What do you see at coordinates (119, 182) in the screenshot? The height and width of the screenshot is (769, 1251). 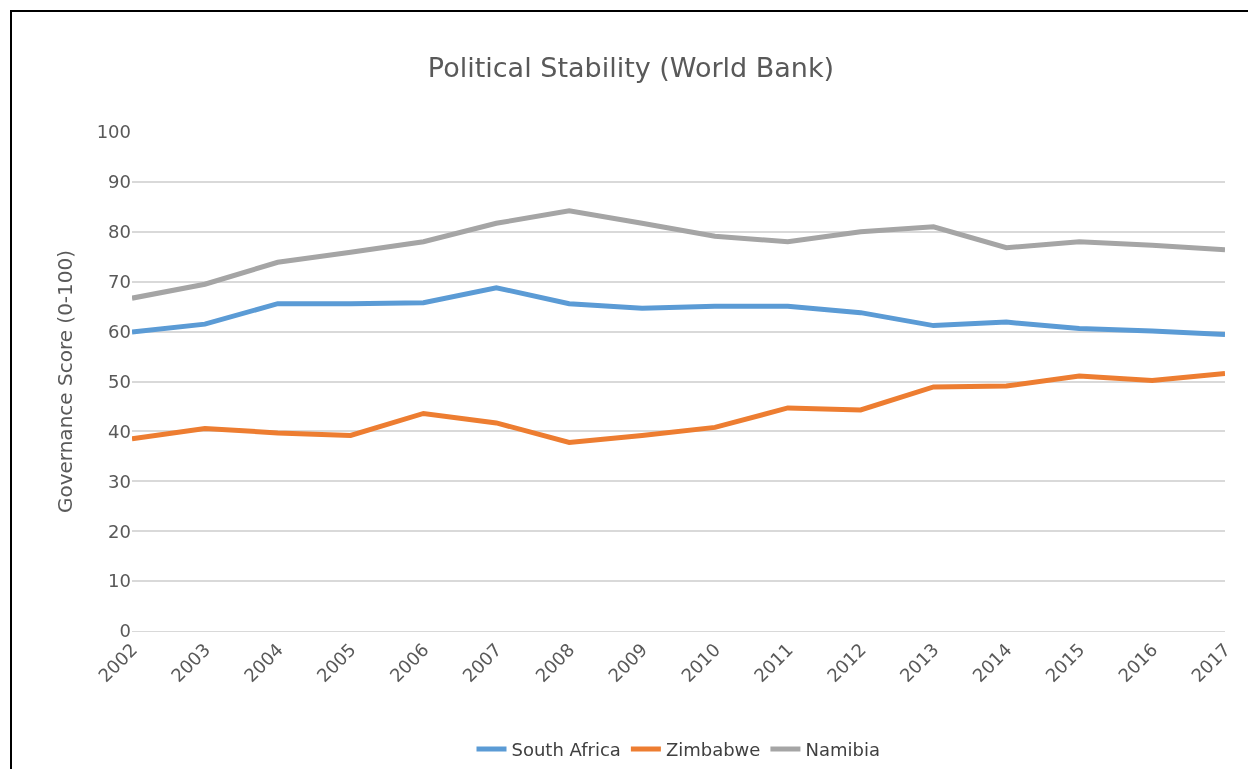 I see `y-tick-label: 90` at bounding box center [119, 182].